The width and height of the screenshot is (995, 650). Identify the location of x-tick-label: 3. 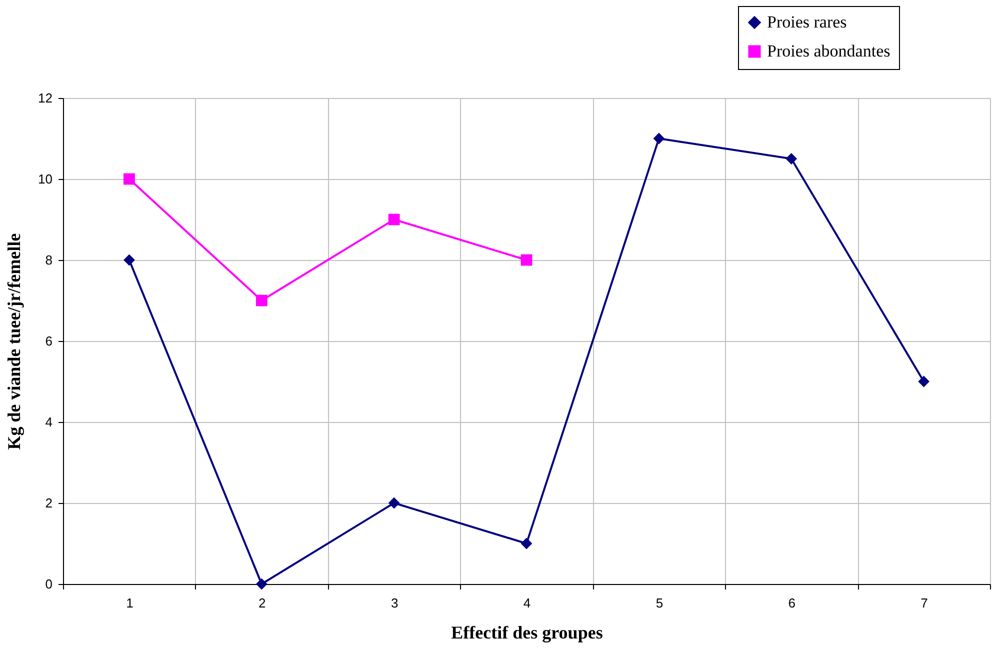
(394, 603).